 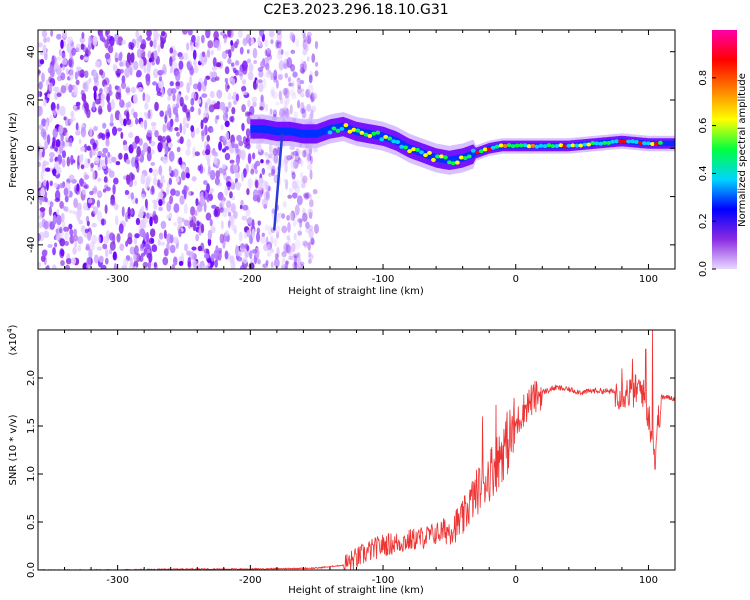 I want to click on colorbar-tick-label: 0.2, so click(x=703, y=221).